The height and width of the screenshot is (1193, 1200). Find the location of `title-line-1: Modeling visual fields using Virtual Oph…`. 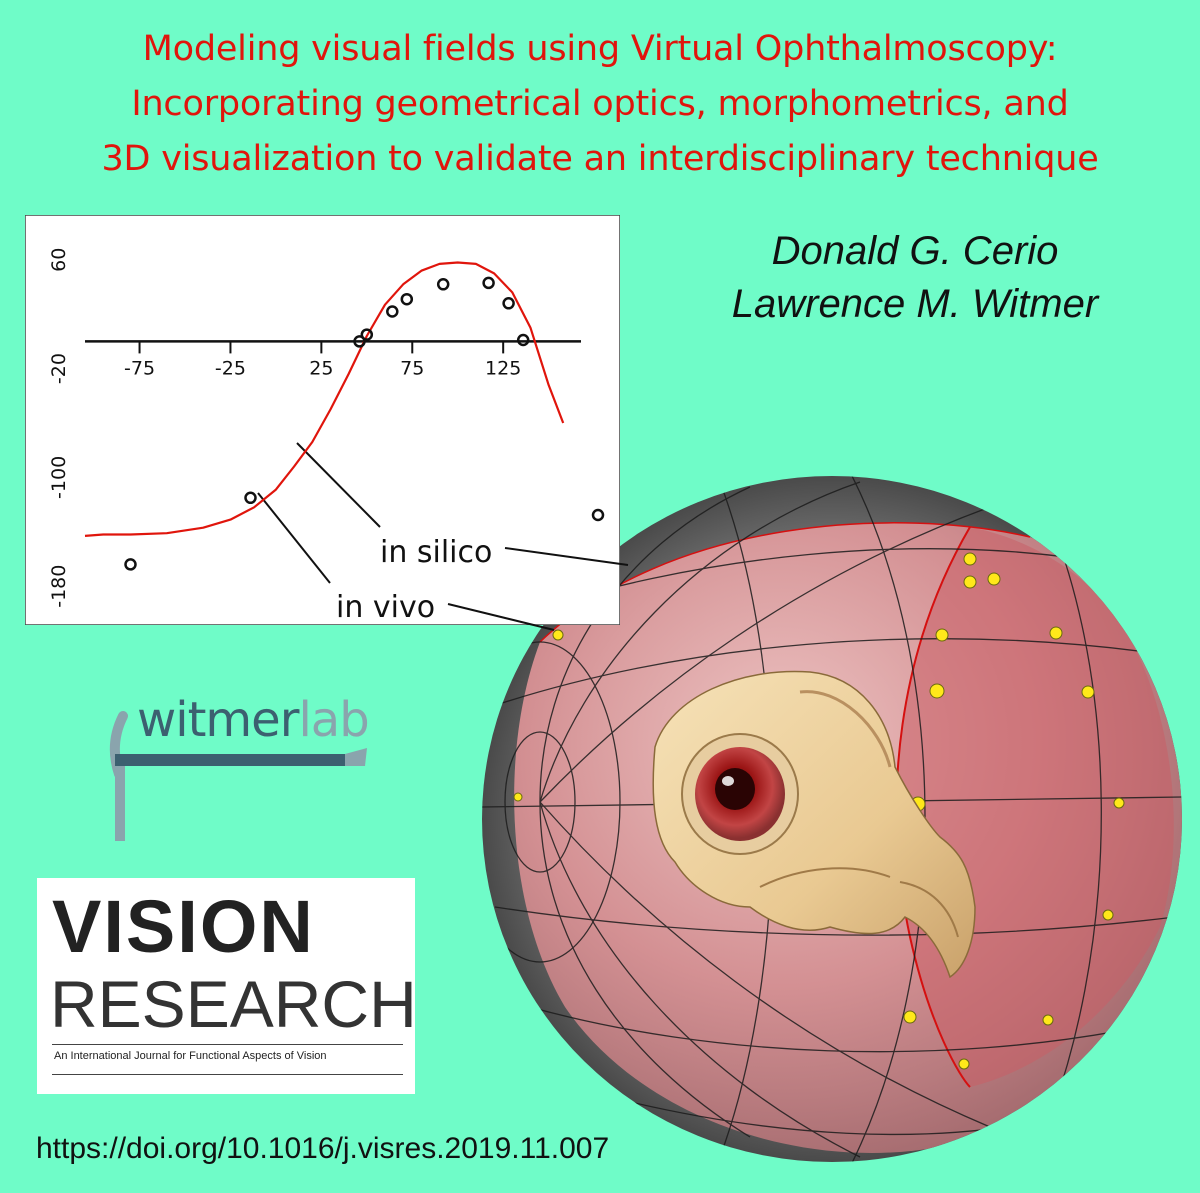

title-line-1: Modeling visual fields using Virtual Oph… is located at coordinates (600, 49).